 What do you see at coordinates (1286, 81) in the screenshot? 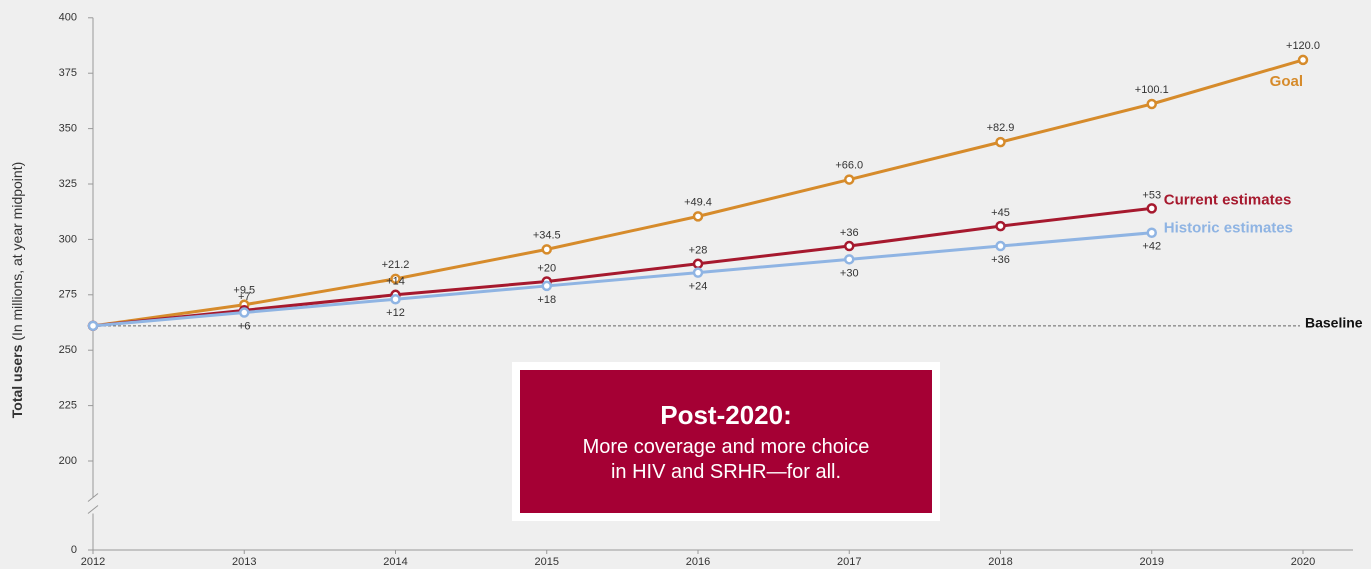
I see `legend-label: Goal` at bounding box center [1286, 81].